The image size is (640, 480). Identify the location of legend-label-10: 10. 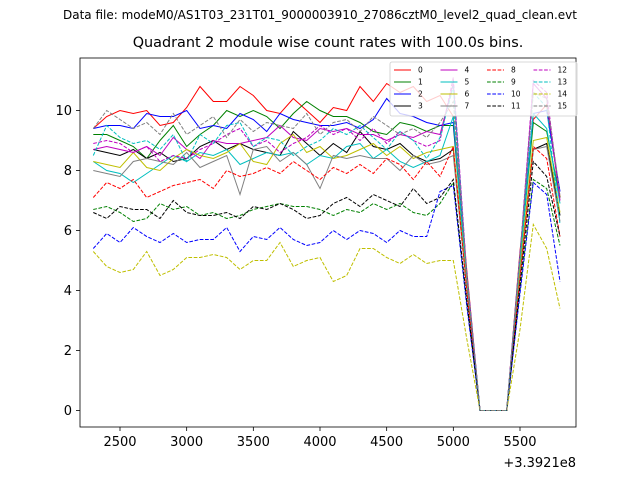
(516, 94).